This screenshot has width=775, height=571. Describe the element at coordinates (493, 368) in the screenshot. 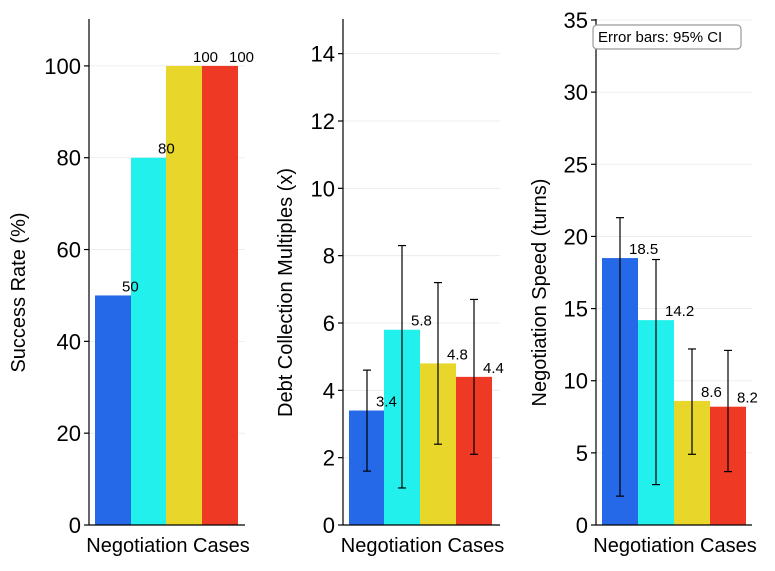

I see `data-label: 4.4` at that location.